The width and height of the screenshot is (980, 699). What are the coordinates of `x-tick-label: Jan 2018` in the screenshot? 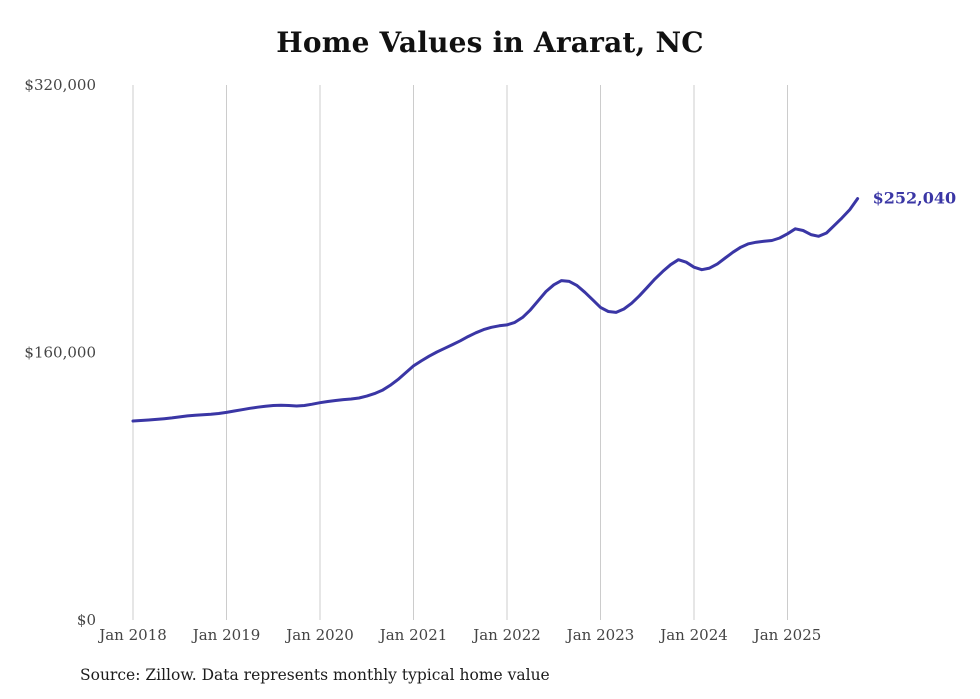 It's located at (132, 635).